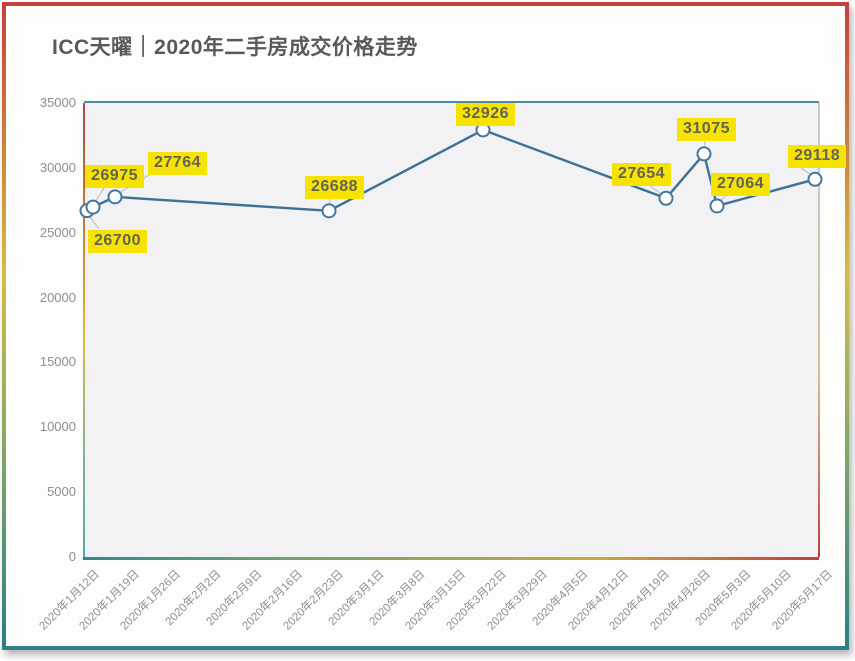  What do you see at coordinates (334, 187) in the screenshot?
I see `data-value-label: 26688` at bounding box center [334, 187].